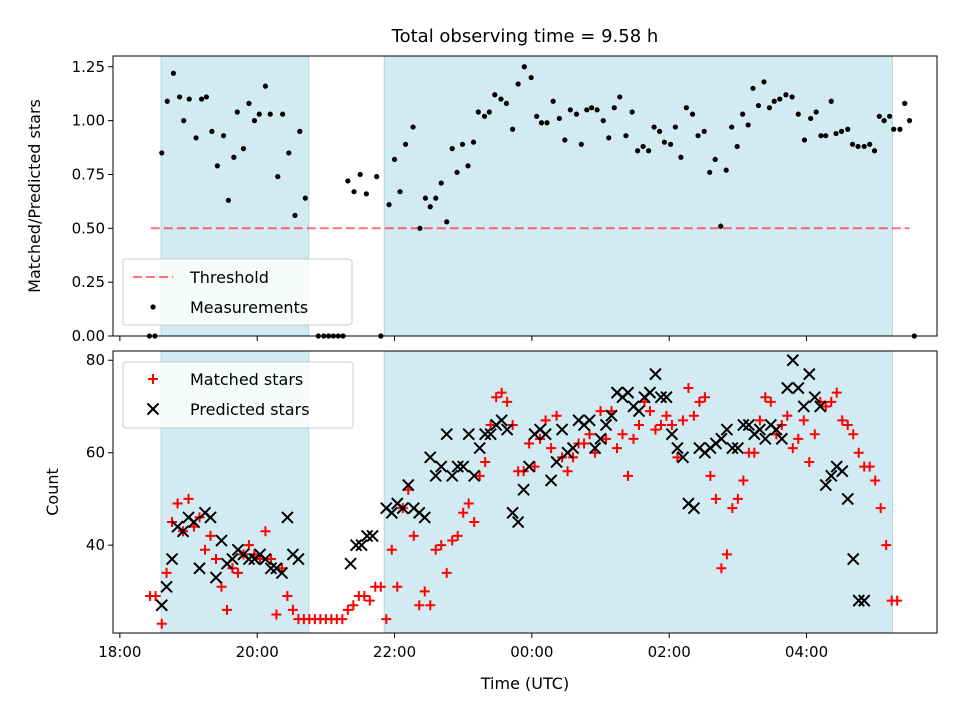 This screenshot has height=720, width=960. I want to click on x-tick-label: 18:00, so click(119, 652).